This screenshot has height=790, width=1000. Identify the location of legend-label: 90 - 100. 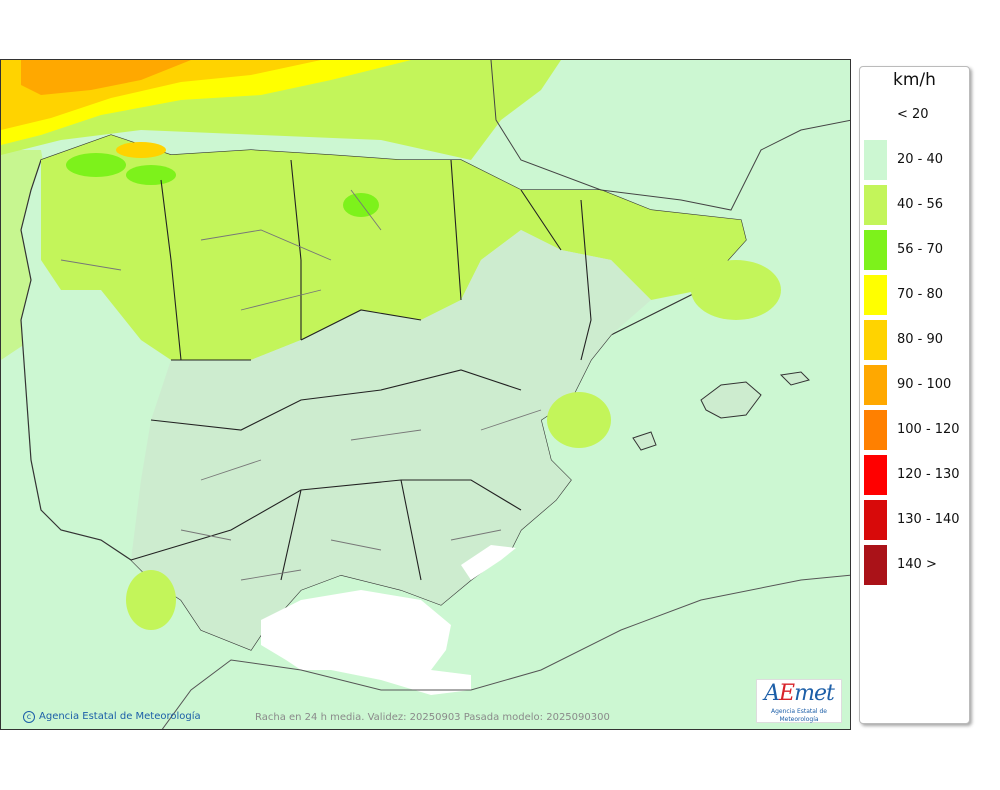
(924, 384).